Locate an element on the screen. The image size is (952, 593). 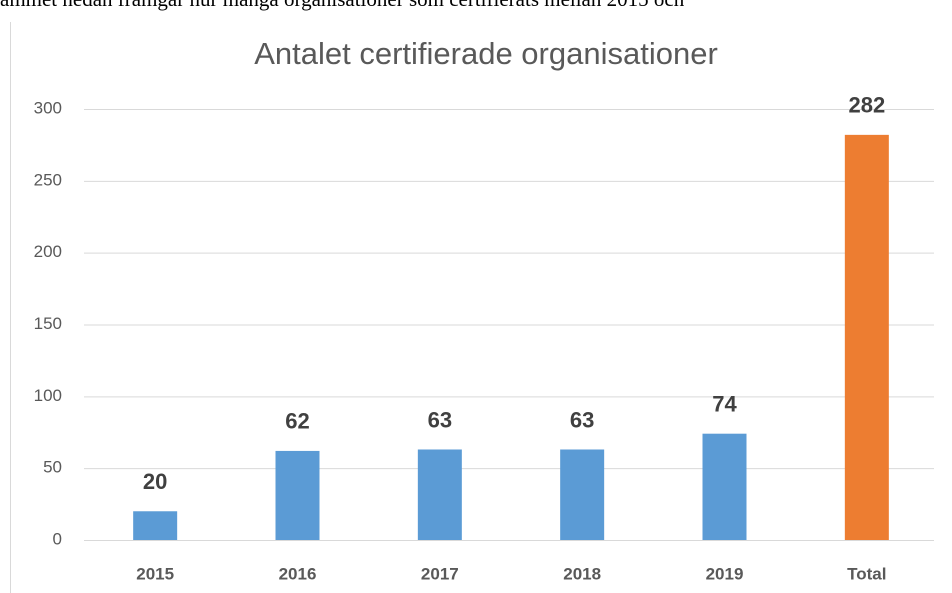
y-tick-label: 50 is located at coordinates (52, 467).